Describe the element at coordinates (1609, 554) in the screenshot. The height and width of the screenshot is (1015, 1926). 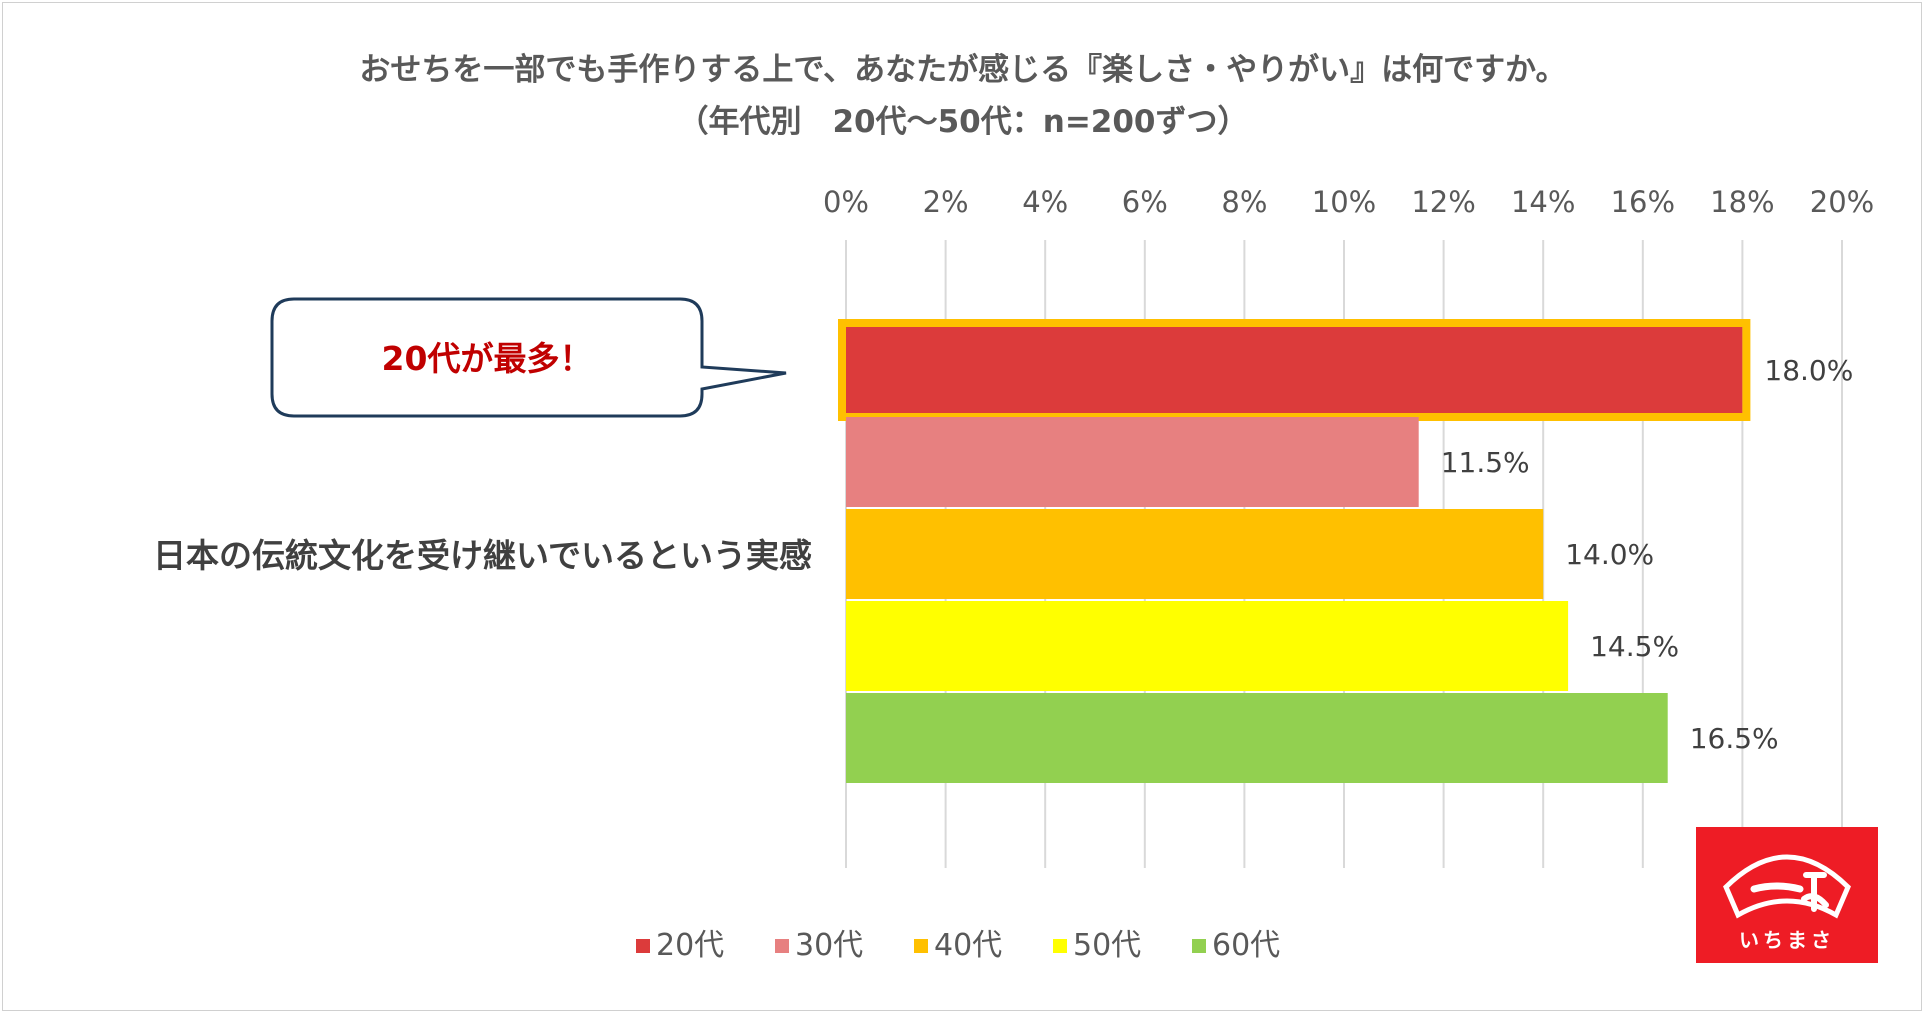
I see `data-label: 14.0%` at that location.